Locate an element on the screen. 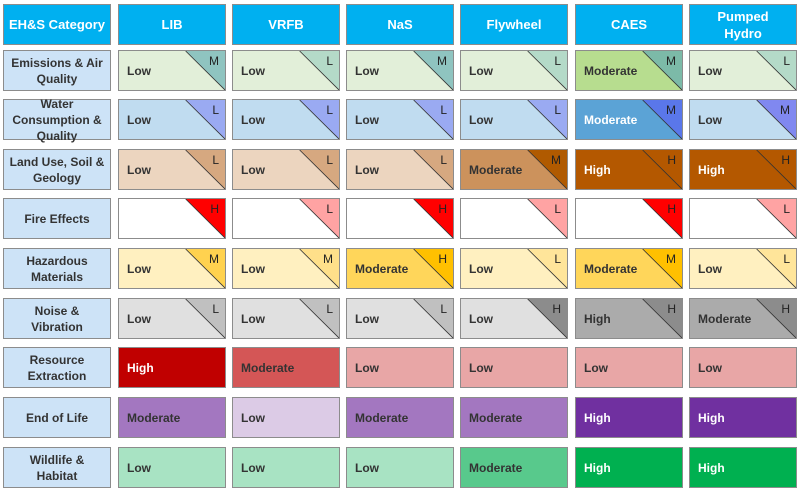 The width and height of the screenshot is (800, 495). header-flywheel: Flywheel is located at coordinates (514, 24).